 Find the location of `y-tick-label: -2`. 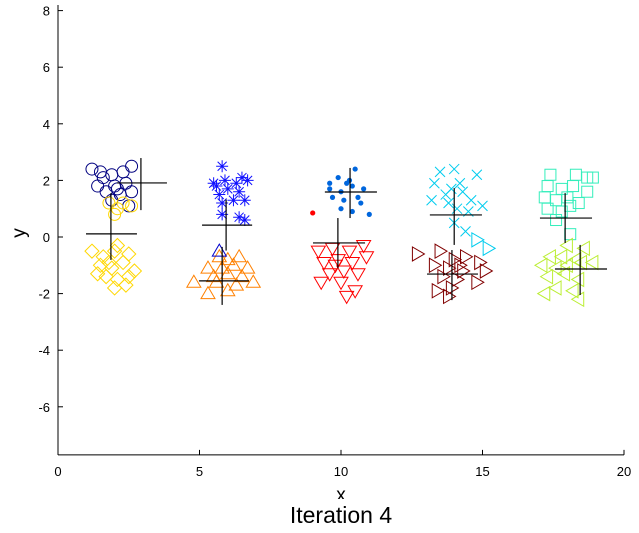

y-tick-label: -2 is located at coordinates (44, 294).